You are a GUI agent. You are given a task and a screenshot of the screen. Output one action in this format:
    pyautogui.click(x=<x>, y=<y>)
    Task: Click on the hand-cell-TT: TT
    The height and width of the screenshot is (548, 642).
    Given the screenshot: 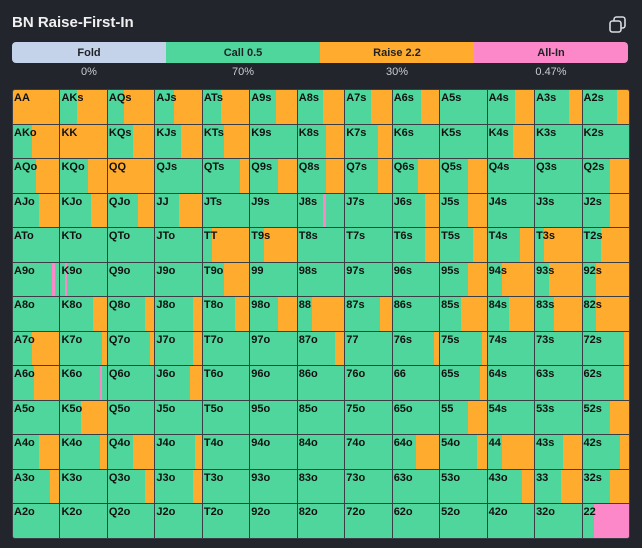 What is the action you would take?
    pyautogui.click(x=226, y=245)
    